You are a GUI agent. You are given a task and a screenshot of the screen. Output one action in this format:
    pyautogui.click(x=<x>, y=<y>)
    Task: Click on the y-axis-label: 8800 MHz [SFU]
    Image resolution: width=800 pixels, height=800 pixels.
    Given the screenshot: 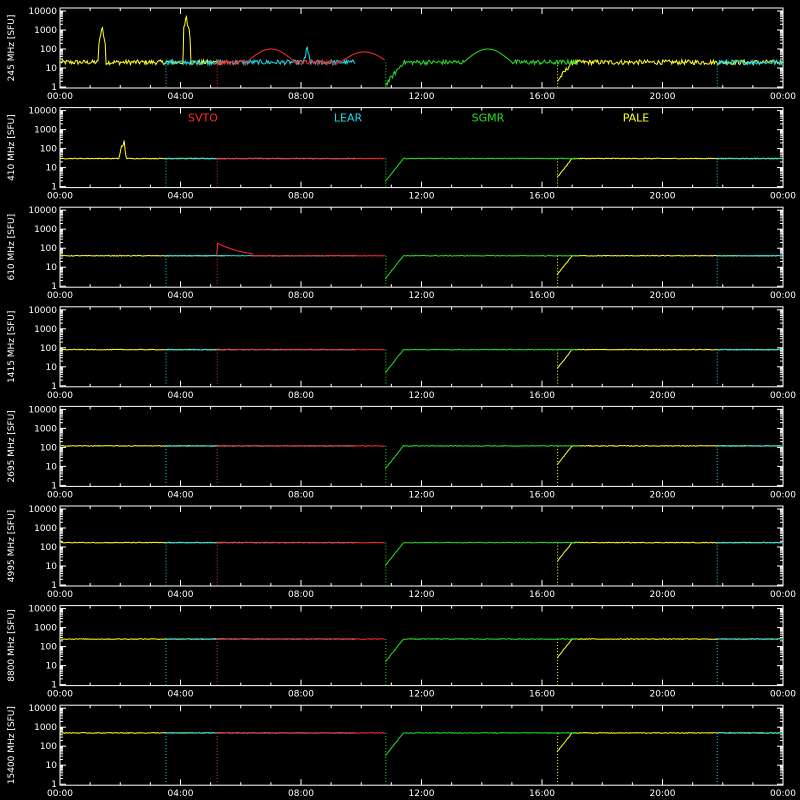 What is the action you would take?
    pyautogui.click(x=12, y=645)
    